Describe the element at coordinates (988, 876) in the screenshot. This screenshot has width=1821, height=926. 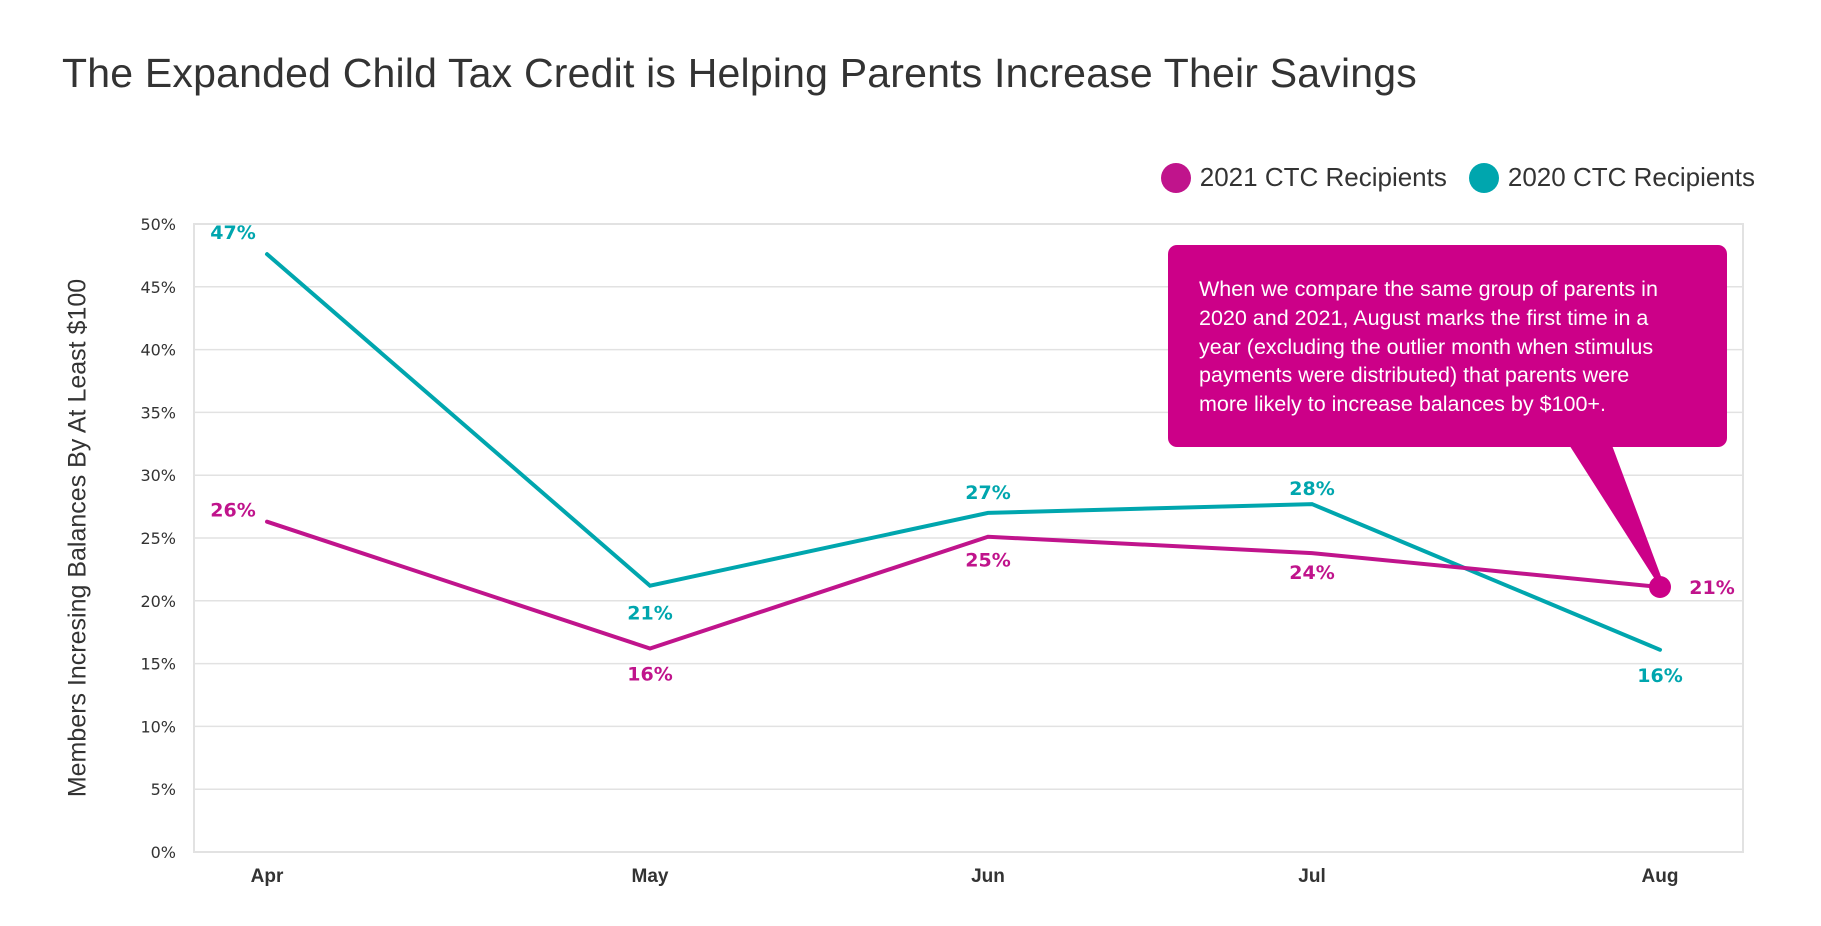
I see `x-tick-label: Jun` at that location.